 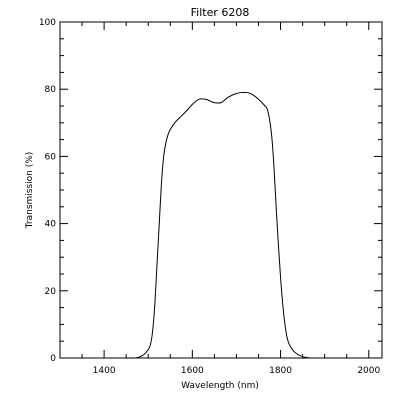 I want to click on x-tick-labels: 1400 1600 1800 2000, so click(x=237, y=371).